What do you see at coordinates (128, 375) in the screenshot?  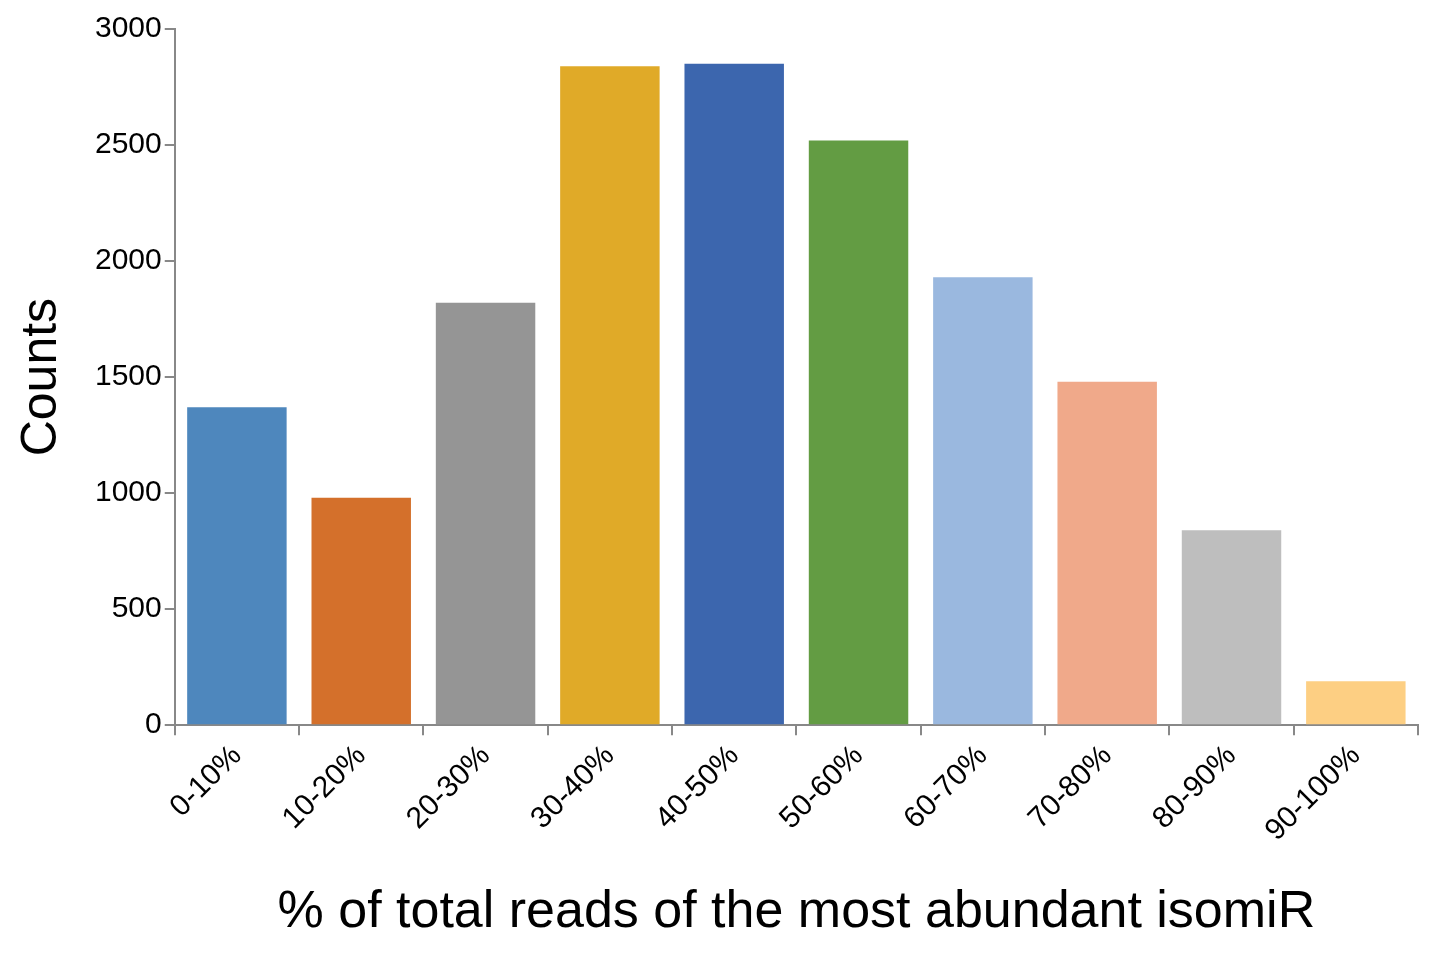 I see `y-tick-label: 1500` at bounding box center [128, 375].